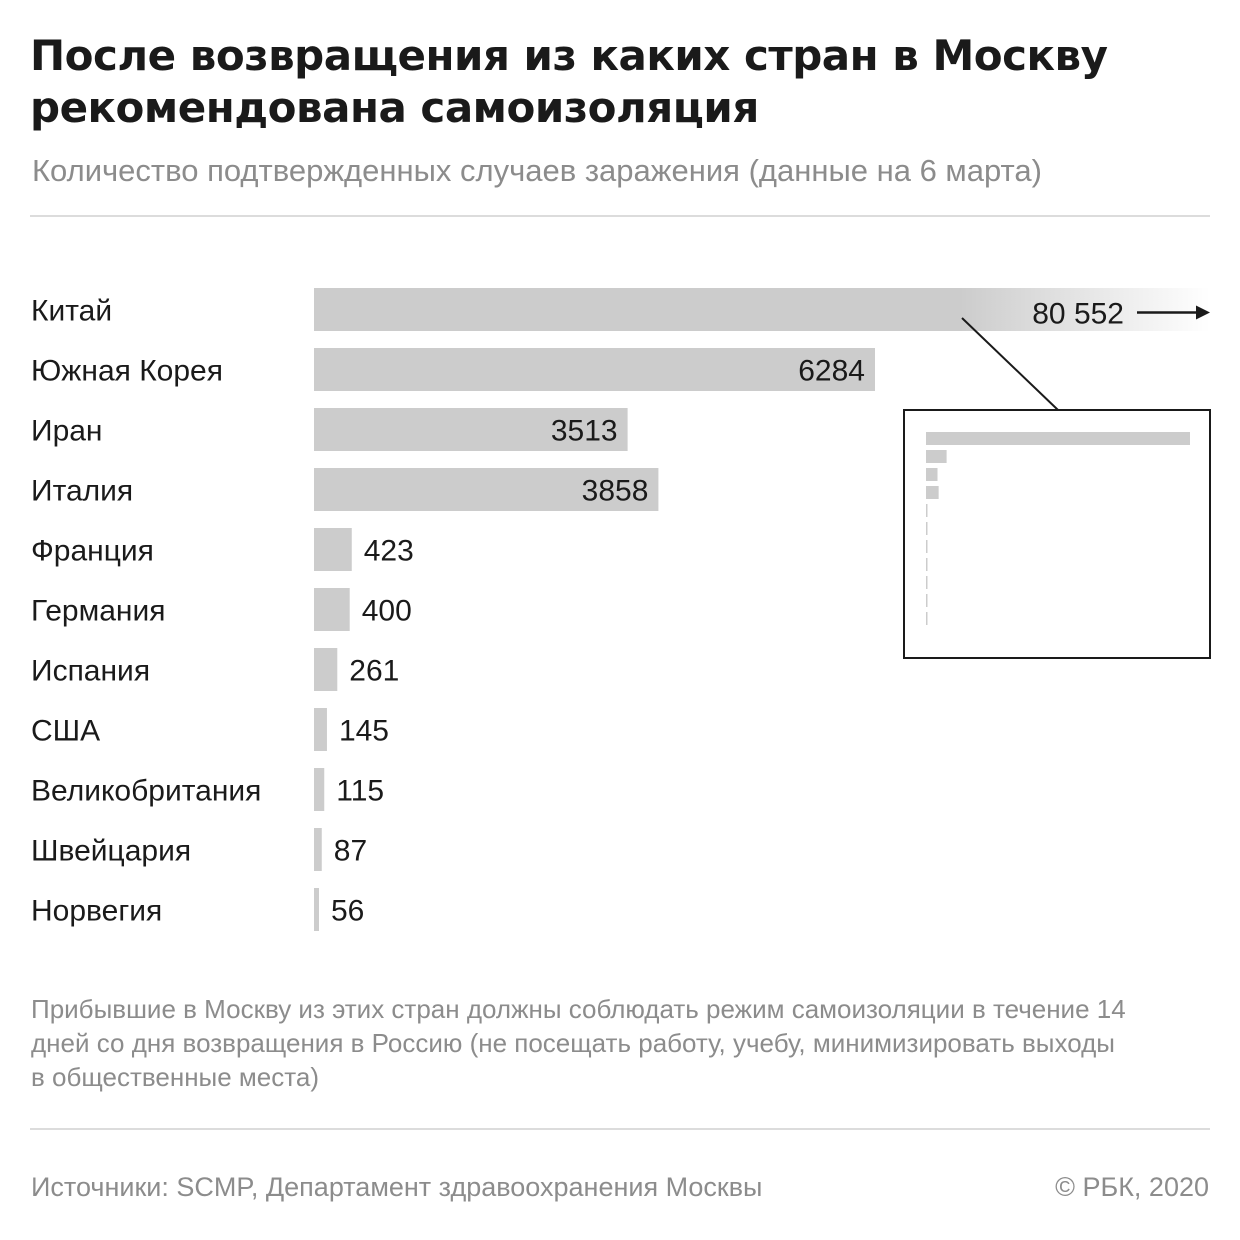 The width and height of the screenshot is (1240, 1240). What do you see at coordinates (1203, 312) in the screenshot?
I see `arrow-icon` at bounding box center [1203, 312].